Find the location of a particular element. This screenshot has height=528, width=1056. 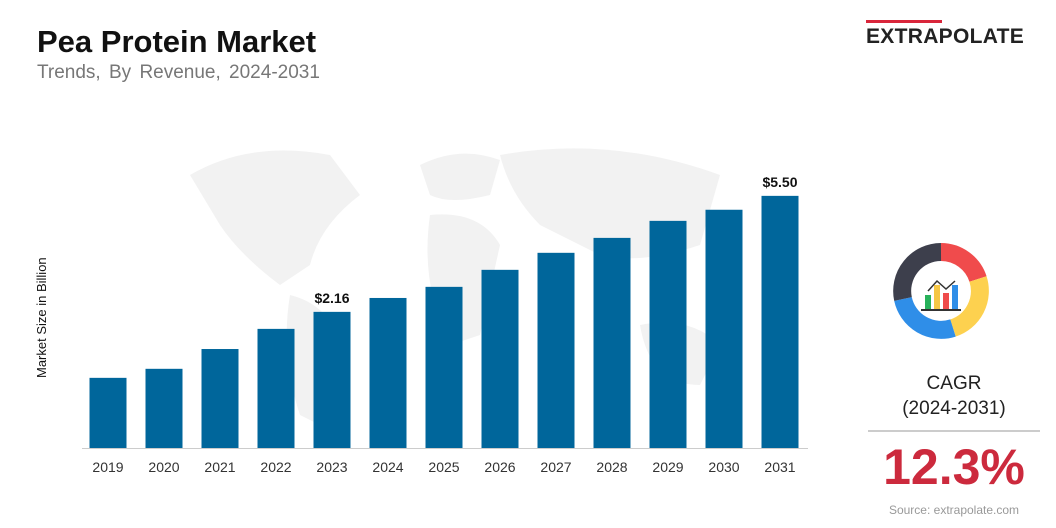

bar-2025 is located at coordinates (444, 367).